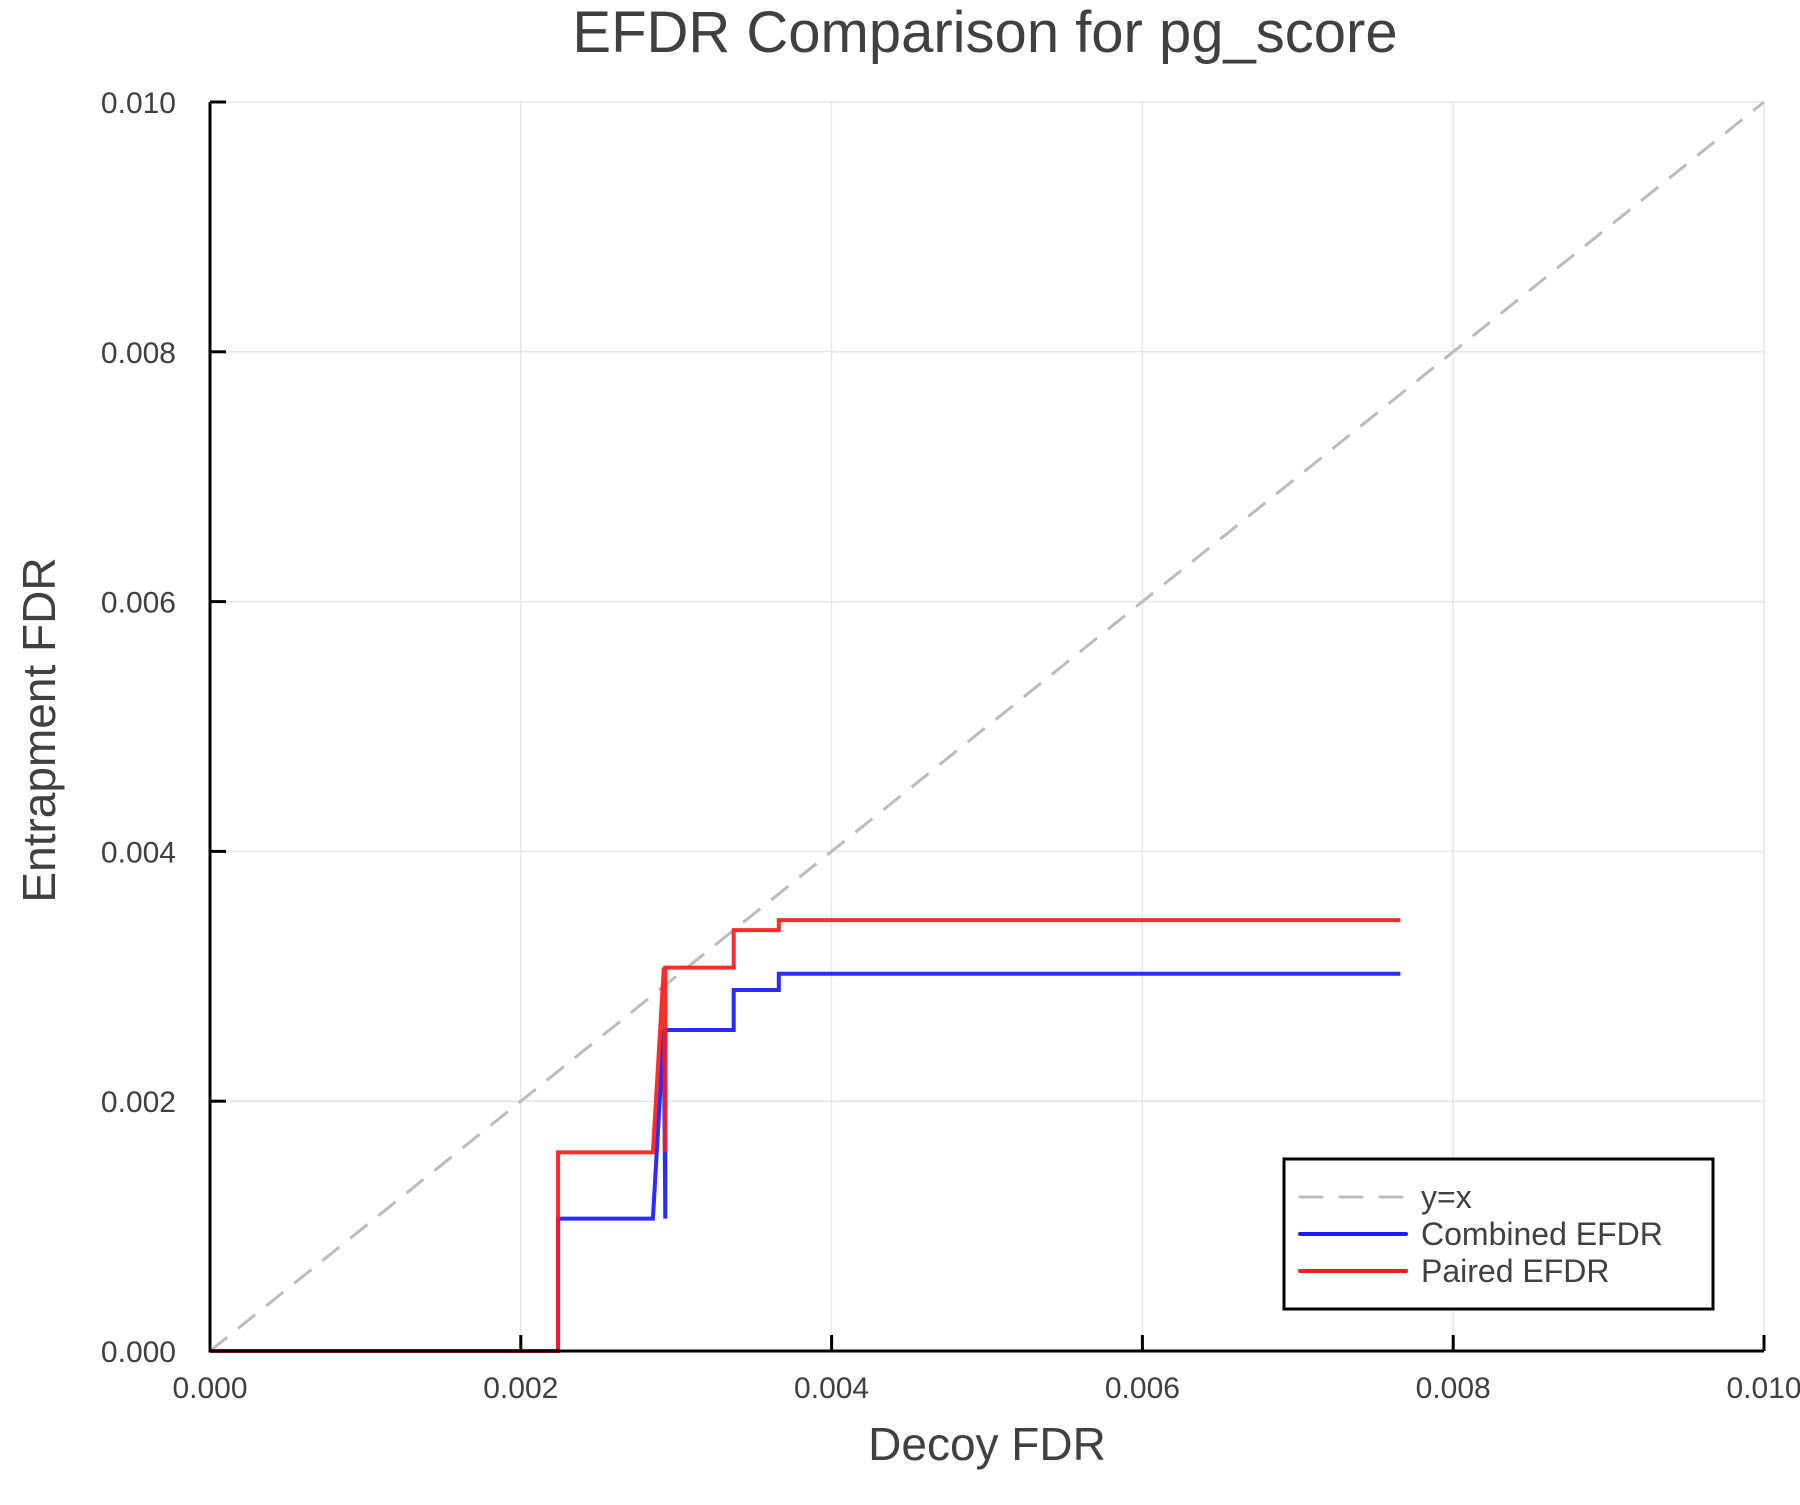 Image resolution: width=1800 pixels, height=1505 pixels. Describe the element at coordinates (138, 603) in the screenshot. I see `y-tick-label: 0.006` at that location.